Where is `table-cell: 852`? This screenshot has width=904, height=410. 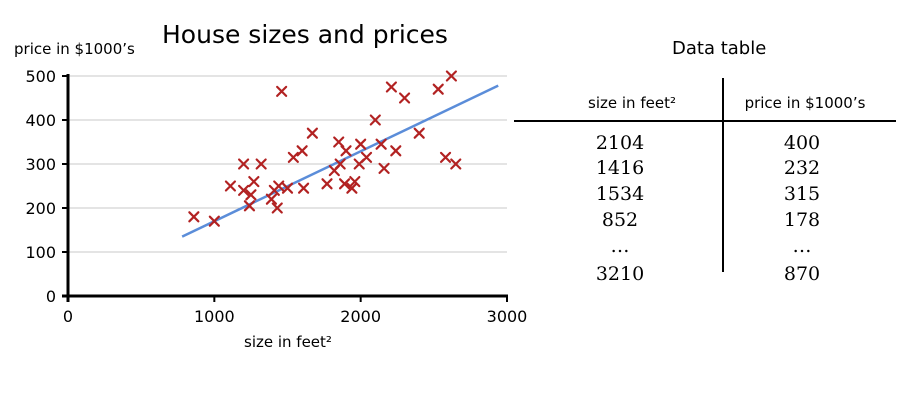 table-cell: 852 is located at coordinates (620, 220).